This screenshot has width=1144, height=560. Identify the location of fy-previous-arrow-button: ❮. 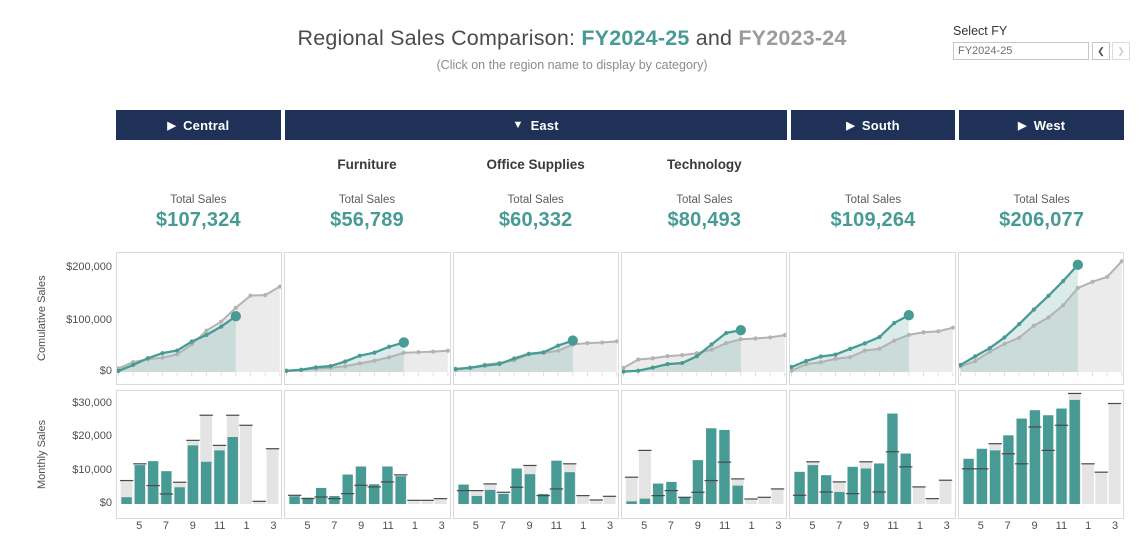
(1101, 51).